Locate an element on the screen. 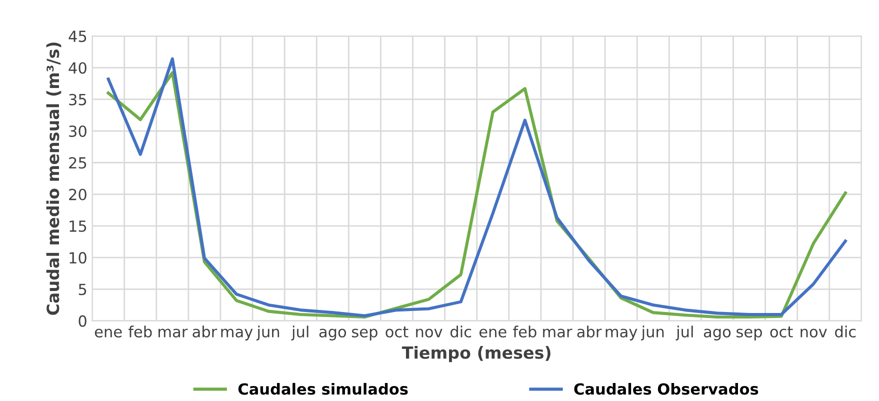 The height and width of the screenshot is (401, 879). y-tick-label: 30 is located at coordinates (77, 131).